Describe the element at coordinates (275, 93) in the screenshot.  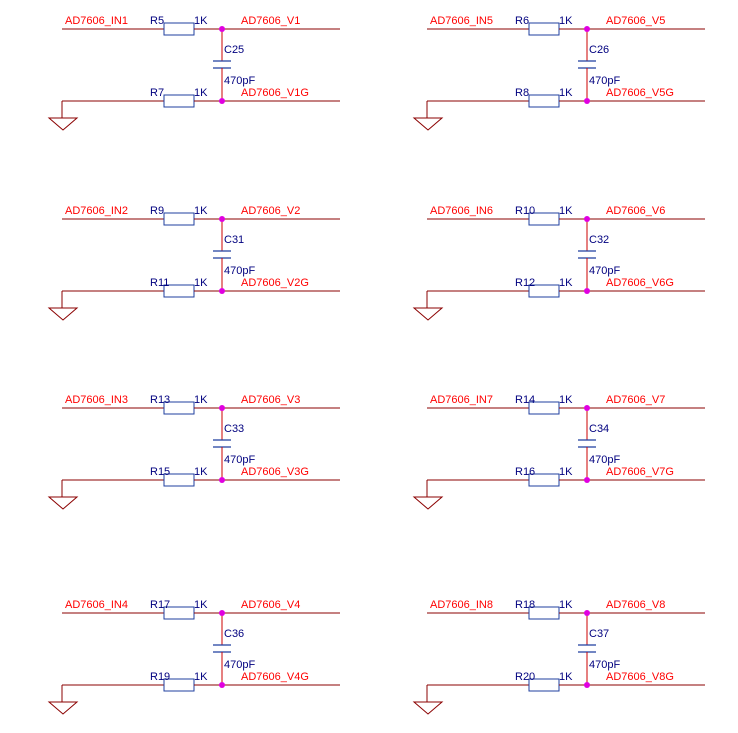
I see `output-g-net-label: AD7606_V1G` at that location.